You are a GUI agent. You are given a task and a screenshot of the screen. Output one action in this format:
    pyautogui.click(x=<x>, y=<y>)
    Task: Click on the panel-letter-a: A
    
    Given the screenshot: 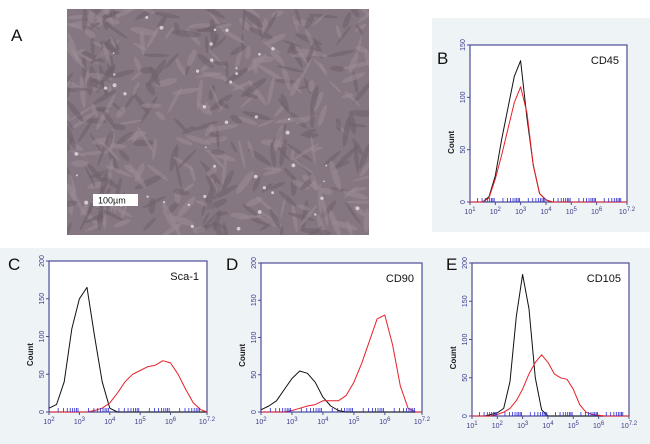 What is the action you would take?
    pyautogui.click(x=17, y=35)
    